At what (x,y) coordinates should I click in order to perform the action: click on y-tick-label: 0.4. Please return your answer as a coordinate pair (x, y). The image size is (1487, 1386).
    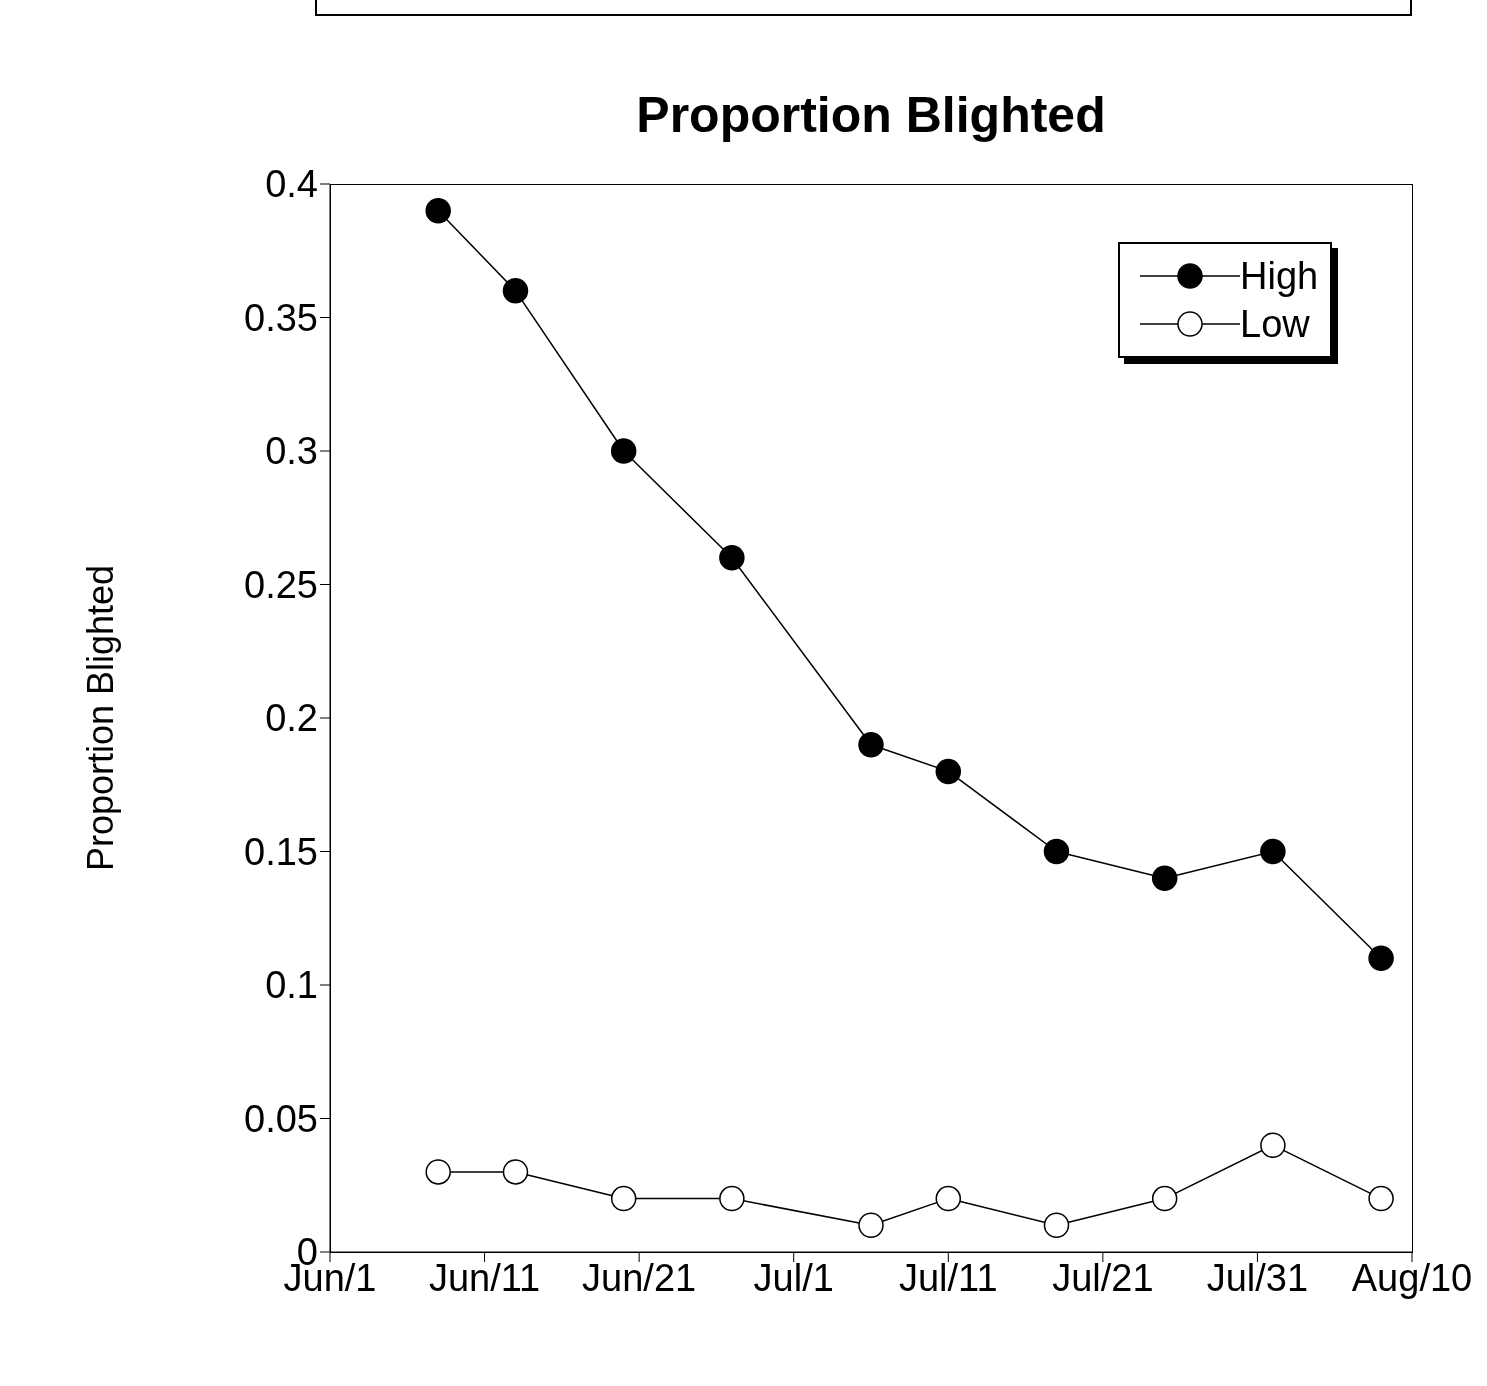
    Looking at the image, I should click on (291, 184).